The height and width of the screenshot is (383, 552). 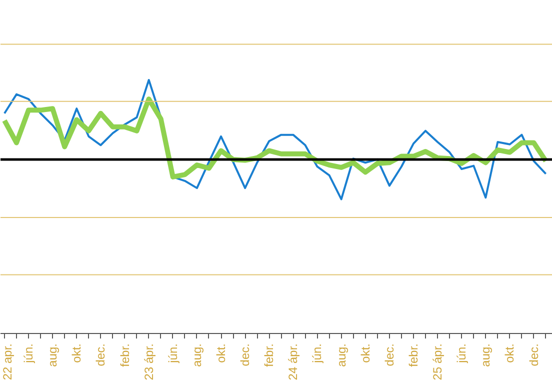 I want to click on x-tick-label: 23 ápr., so click(x=149, y=361).